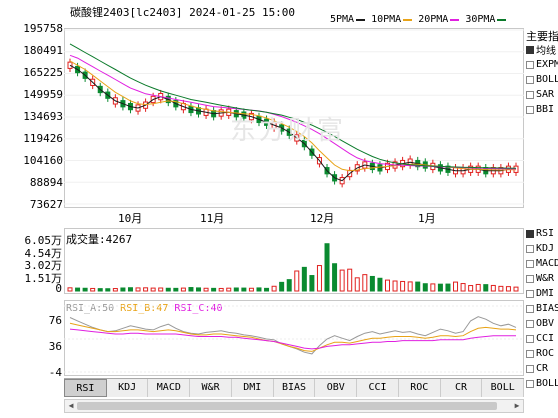 The width and height of the screenshot is (558, 418). What do you see at coordinates (144, 308) in the screenshot?
I see `rsi-legend-item: RSI_B:47` at bounding box center [144, 308].